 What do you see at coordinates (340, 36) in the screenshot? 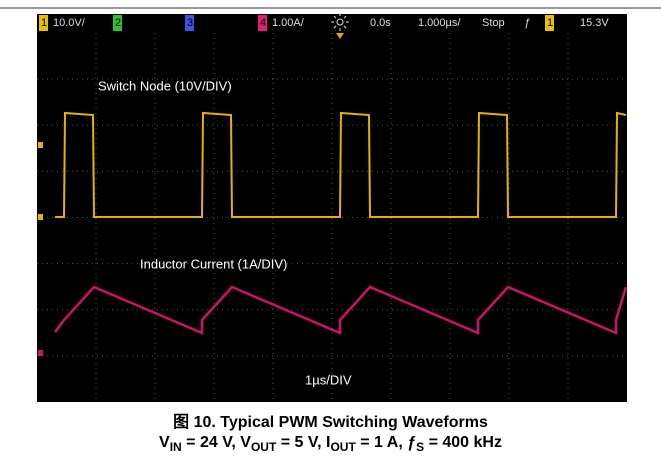
I see `trigger-marker` at bounding box center [340, 36].